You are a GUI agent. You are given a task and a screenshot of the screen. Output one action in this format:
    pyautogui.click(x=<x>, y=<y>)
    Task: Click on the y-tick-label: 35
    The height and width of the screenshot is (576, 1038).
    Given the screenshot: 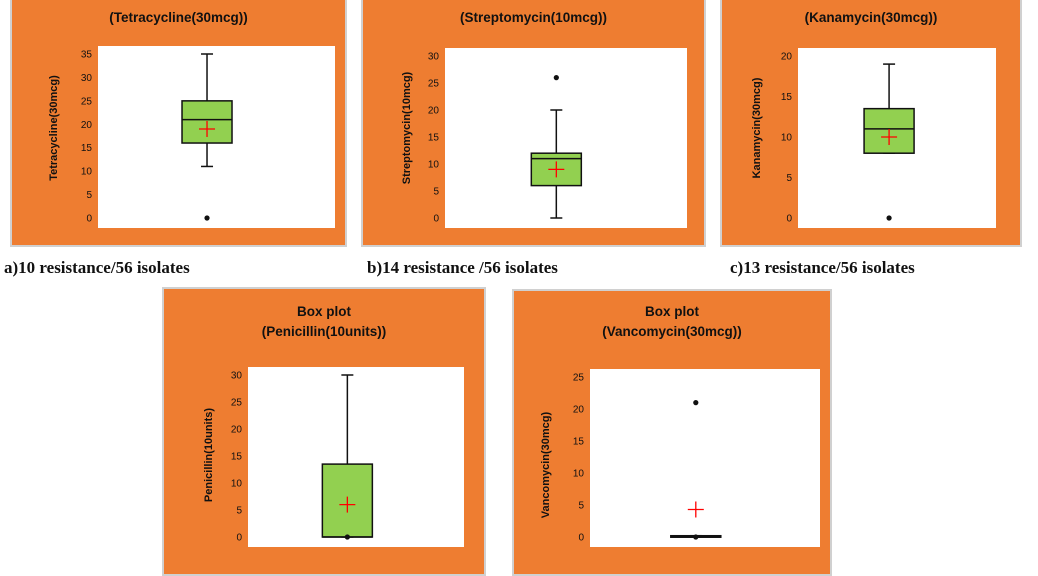 What is the action you would take?
    pyautogui.click(x=87, y=55)
    